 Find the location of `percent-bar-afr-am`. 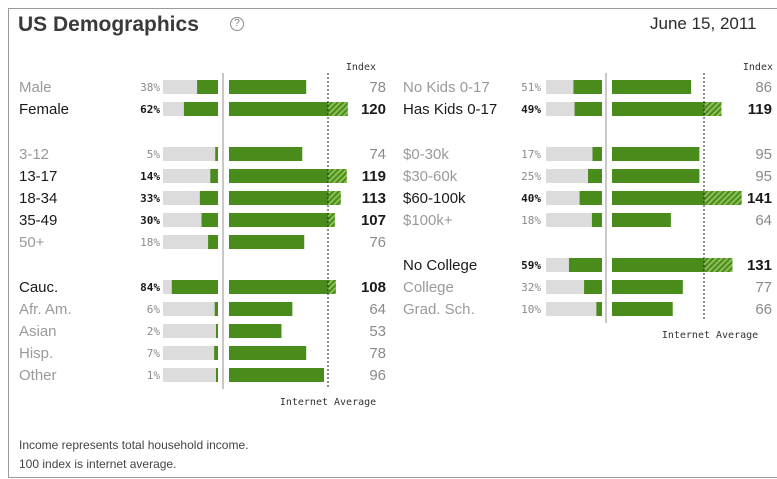

percent-bar-afr-am is located at coordinates (216, 309).